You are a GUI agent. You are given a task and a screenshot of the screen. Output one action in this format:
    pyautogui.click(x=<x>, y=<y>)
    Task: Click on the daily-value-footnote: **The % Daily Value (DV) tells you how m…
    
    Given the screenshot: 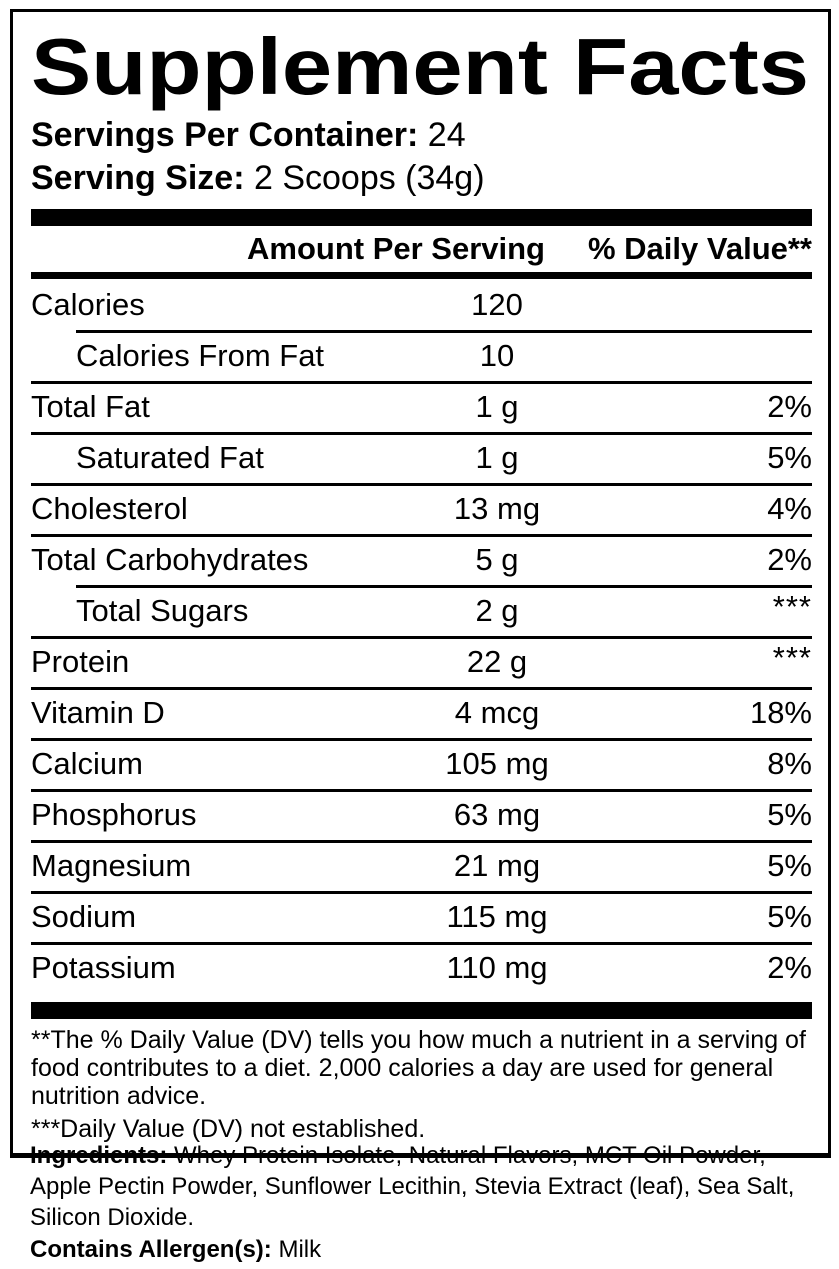 What is the action you would take?
    pyautogui.click(x=418, y=1068)
    